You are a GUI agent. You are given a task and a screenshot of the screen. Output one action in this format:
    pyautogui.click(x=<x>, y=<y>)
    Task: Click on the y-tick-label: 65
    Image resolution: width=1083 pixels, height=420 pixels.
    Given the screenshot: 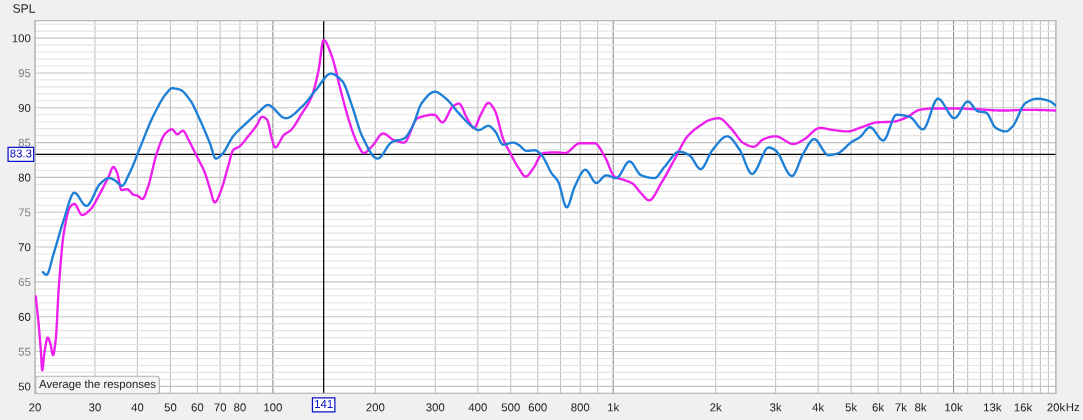 What is the action you would take?
    pyautogui.click(x=24, y=282)
    